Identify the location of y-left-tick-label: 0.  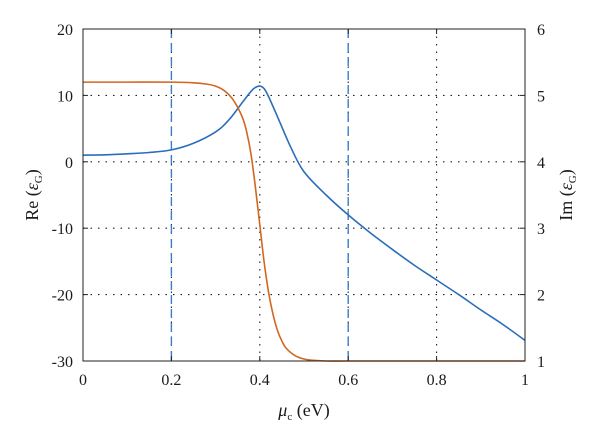
(69, 163).